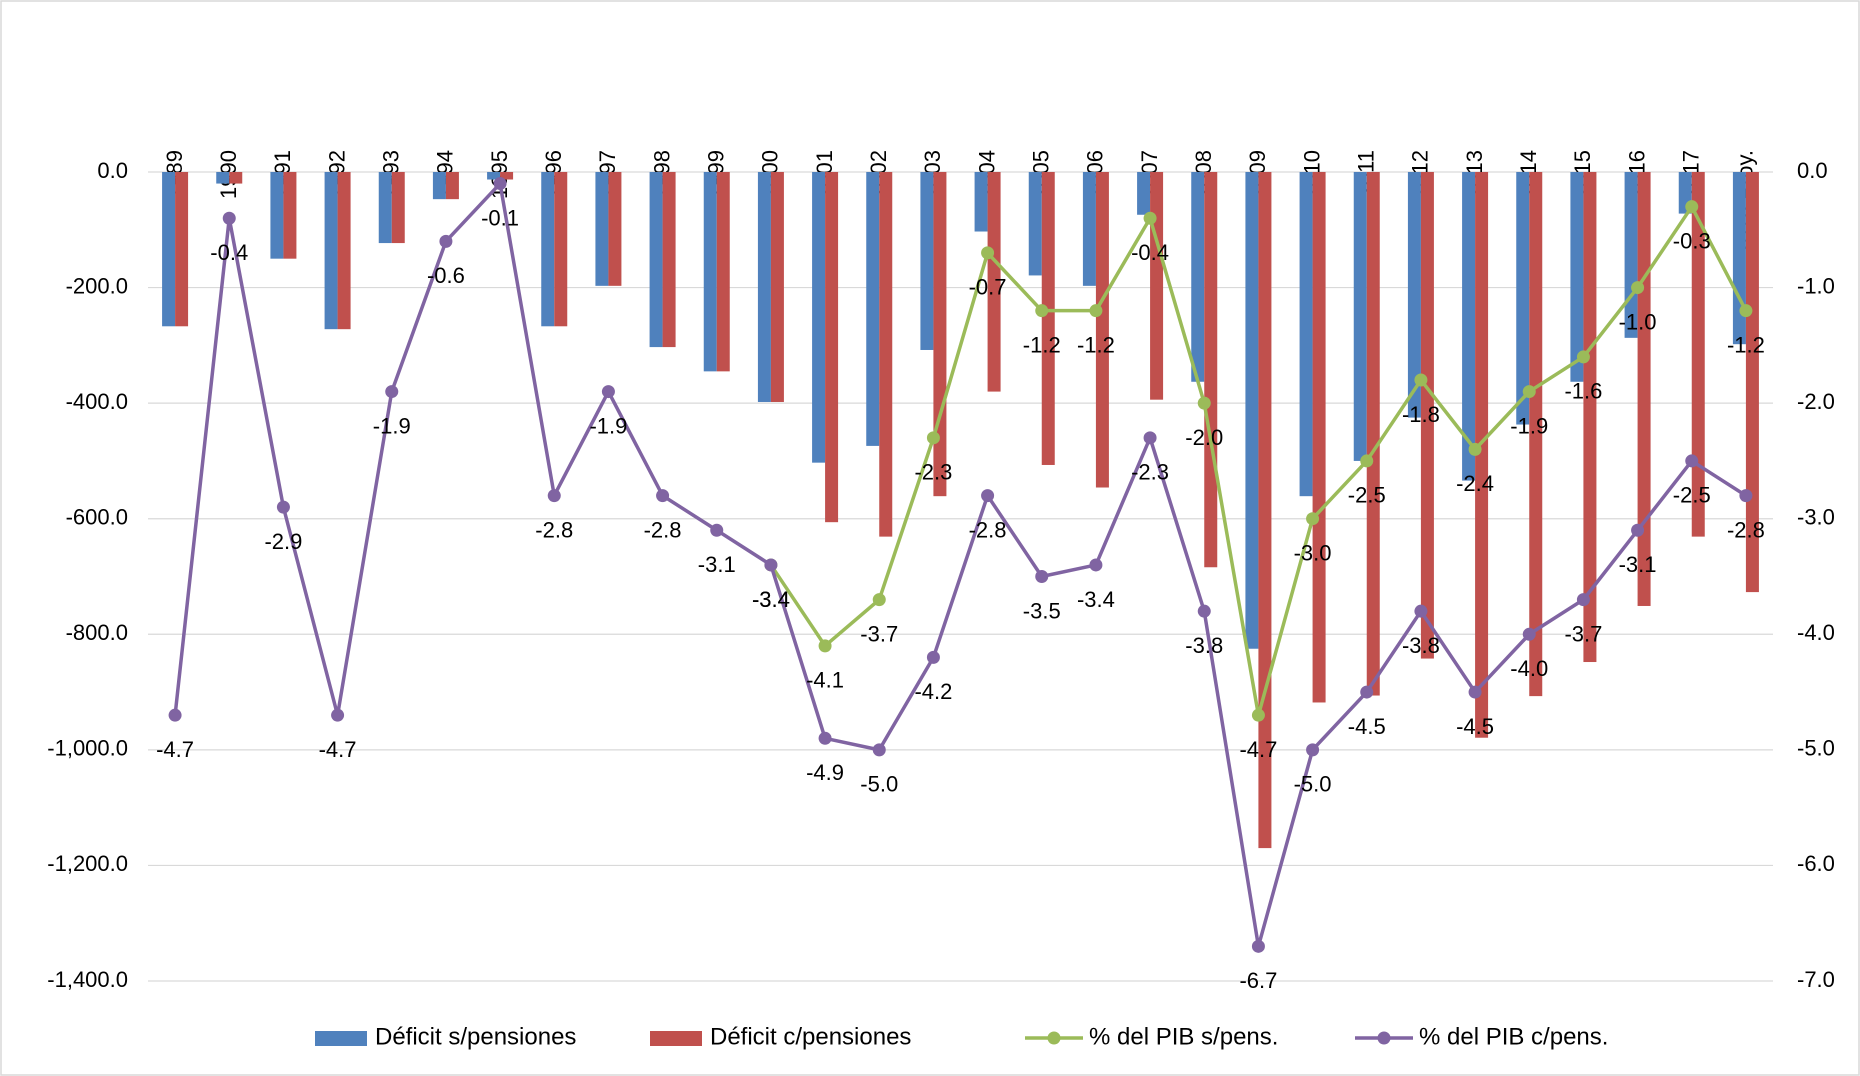  Describe the element at coordinates (283, 541) in the screenshot. I see `data-label: -2.9` at that location.